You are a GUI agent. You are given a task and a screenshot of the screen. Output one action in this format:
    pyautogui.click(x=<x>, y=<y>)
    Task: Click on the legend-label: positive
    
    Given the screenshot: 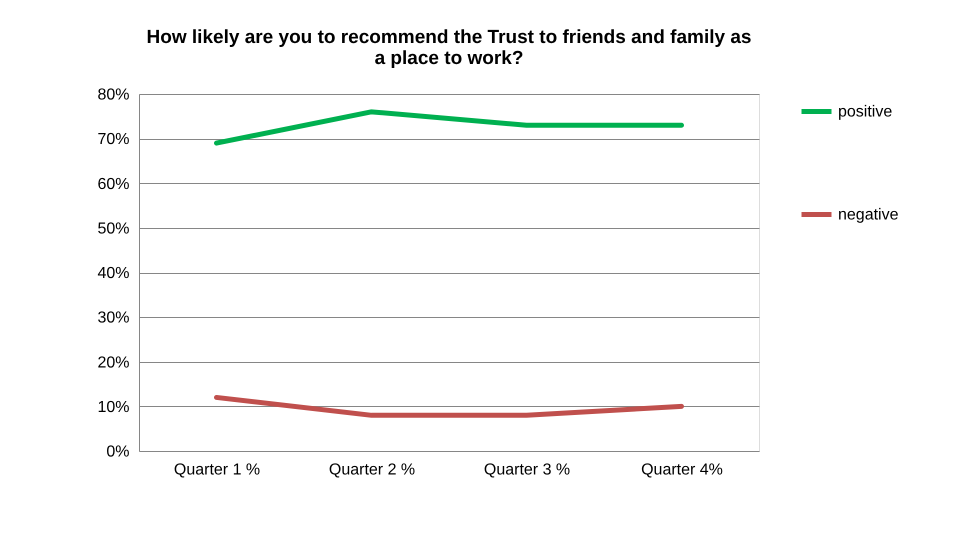 What is the action you would take?
    pyautogui.click(x=865, y=112)
    